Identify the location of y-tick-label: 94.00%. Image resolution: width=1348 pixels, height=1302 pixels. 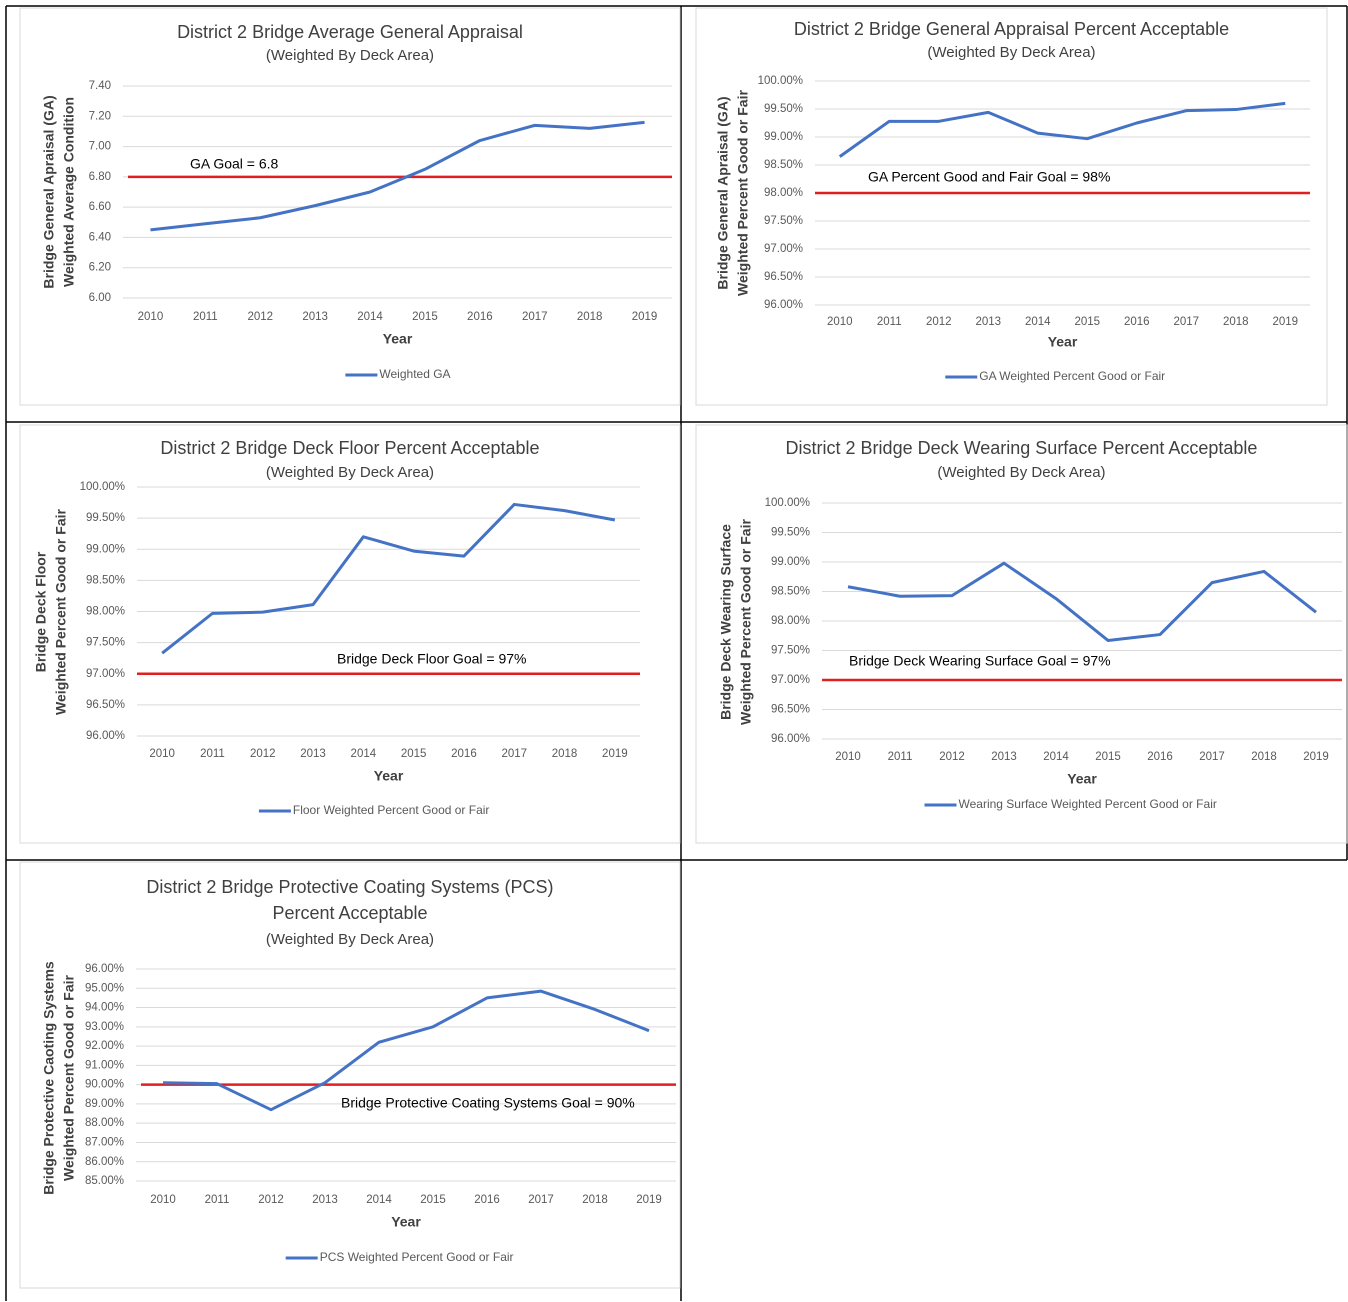
(104, 1008).